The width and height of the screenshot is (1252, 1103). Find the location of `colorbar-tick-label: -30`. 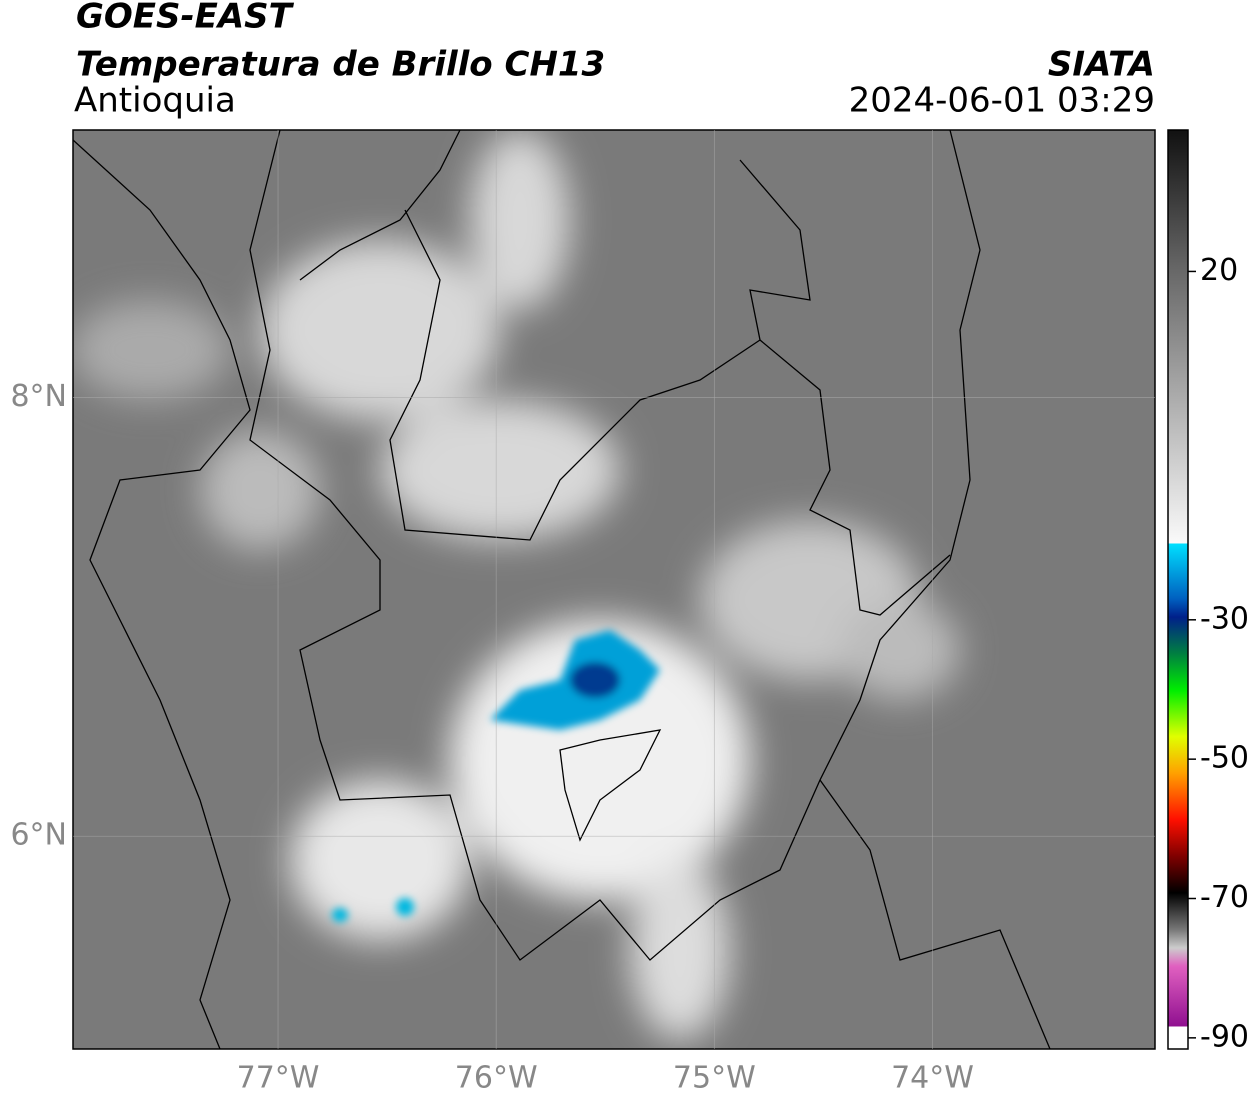

colorbar-tick-label: -30 is located at coordinates (1224, 618).